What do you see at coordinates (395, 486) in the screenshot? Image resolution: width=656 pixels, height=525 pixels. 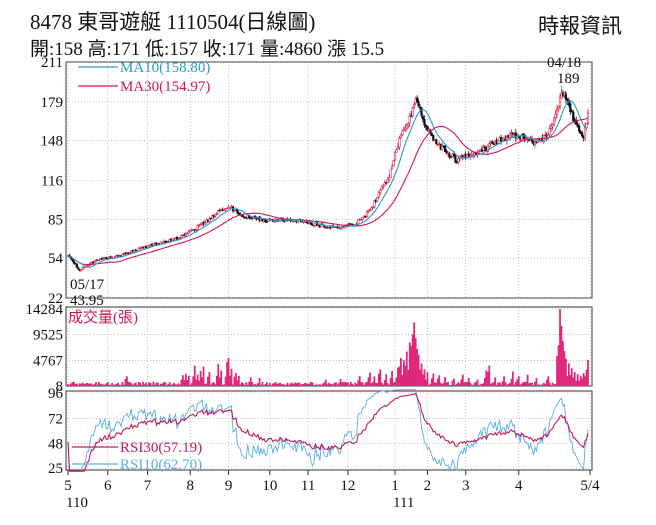 I see `x-tick-label: 1` at bounding box center [395, 486].